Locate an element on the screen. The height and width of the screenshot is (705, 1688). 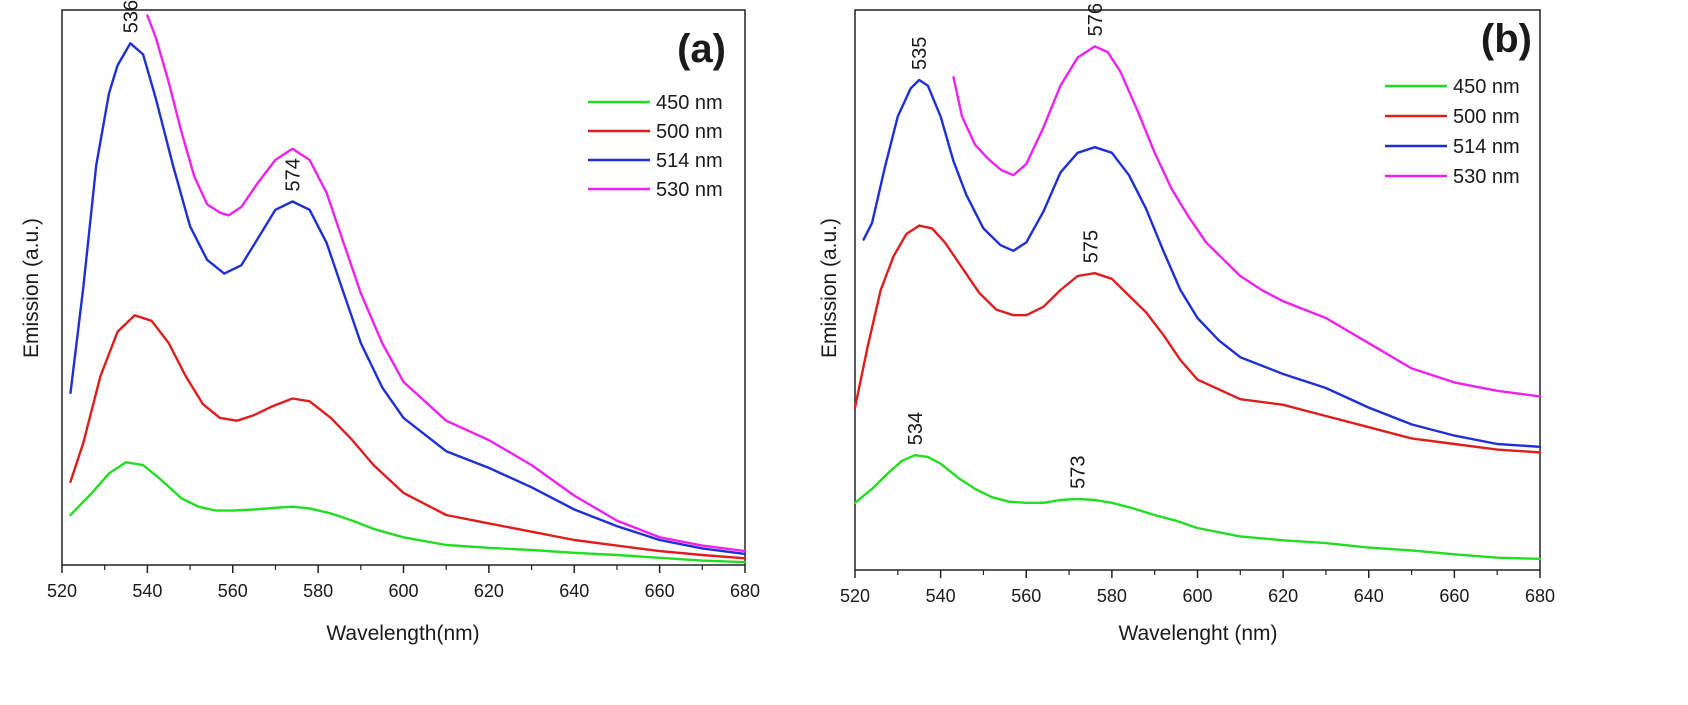
panel-a-y-axis-title: Emission (a.u.) is located at coordinates (31, 288).